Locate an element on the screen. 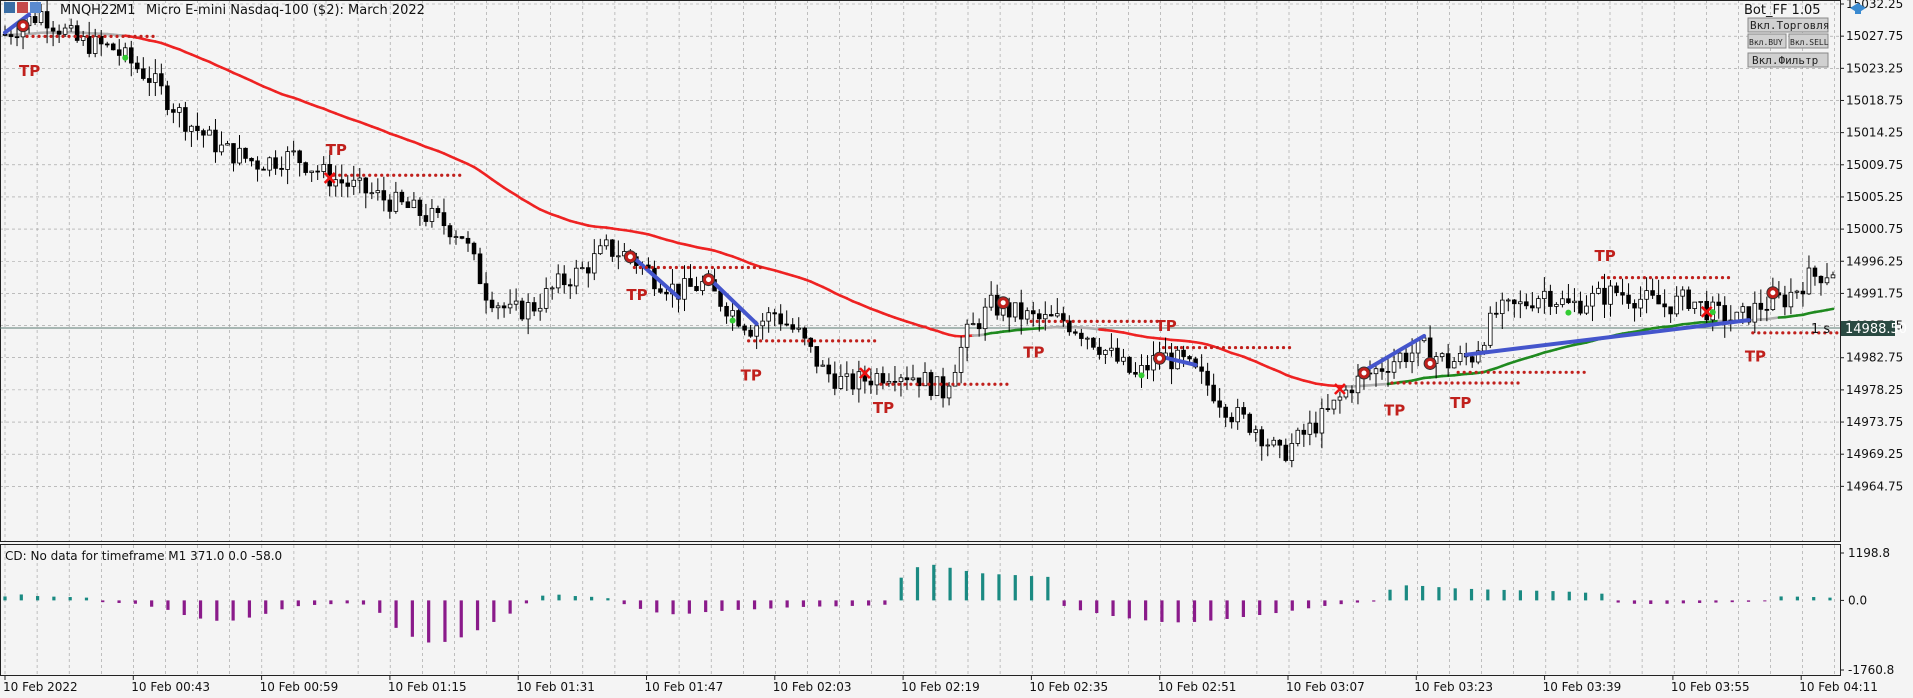 The height and width of the screenshot is (698, 1913). menu-icon is located at coordinates (9, 7).